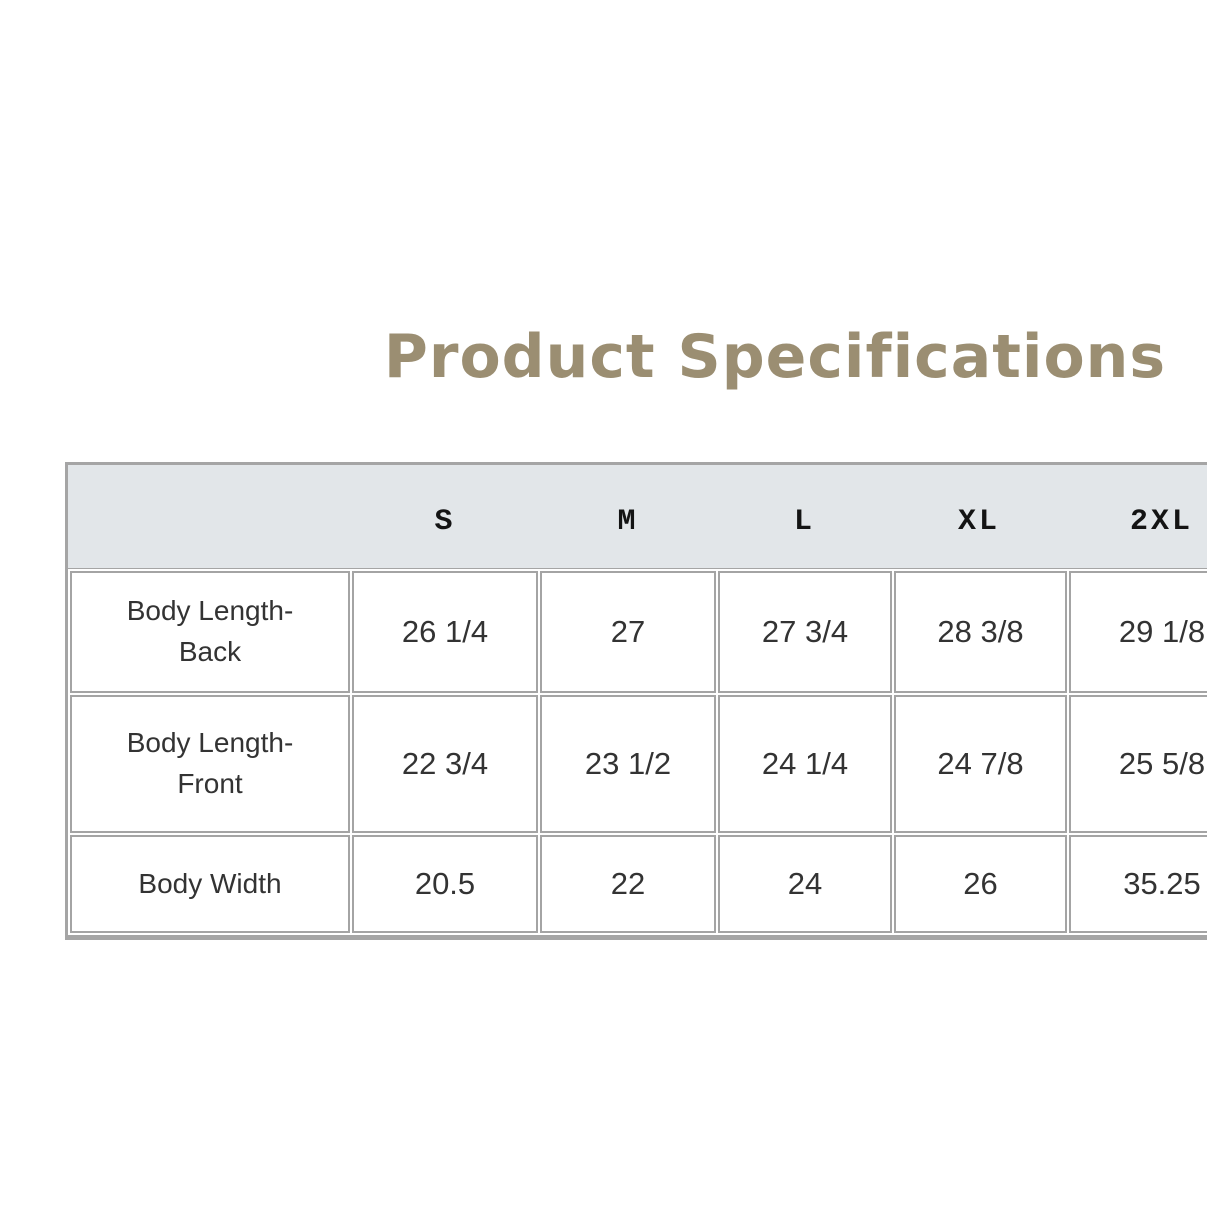 The image size is (1207, 1207). I want to click on table-cell: 26 1/4, so click(445, 632).